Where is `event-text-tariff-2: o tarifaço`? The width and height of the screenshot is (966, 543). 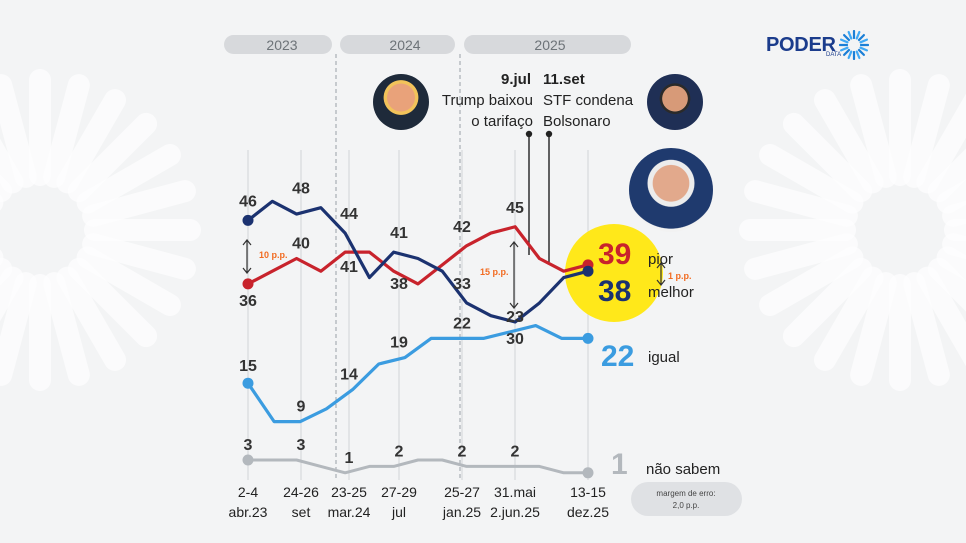
event-text-tariff-2: o tarifaço is located at coordinates (502, 121).